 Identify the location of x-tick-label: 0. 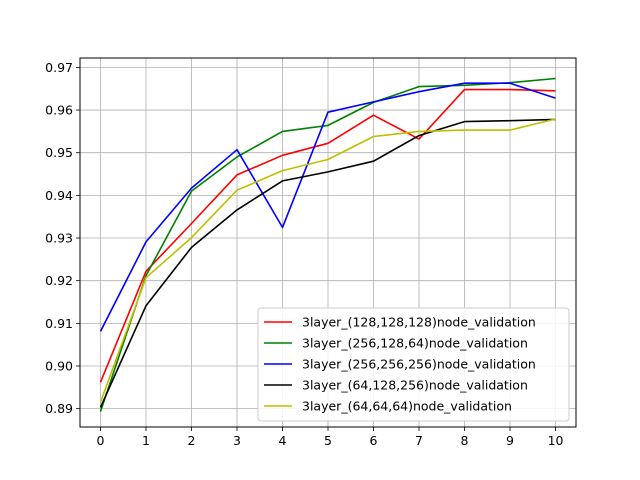
(101, 440).